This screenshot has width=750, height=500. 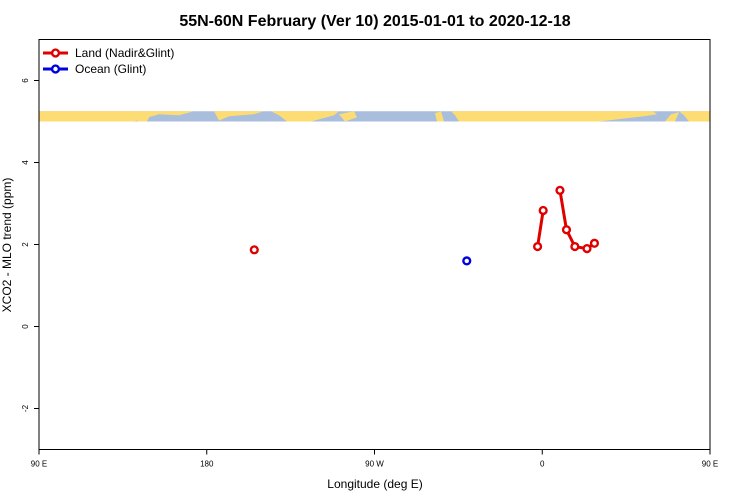 I want to click on legend-label: Ocean (Glint), so click(x=110, y=69).